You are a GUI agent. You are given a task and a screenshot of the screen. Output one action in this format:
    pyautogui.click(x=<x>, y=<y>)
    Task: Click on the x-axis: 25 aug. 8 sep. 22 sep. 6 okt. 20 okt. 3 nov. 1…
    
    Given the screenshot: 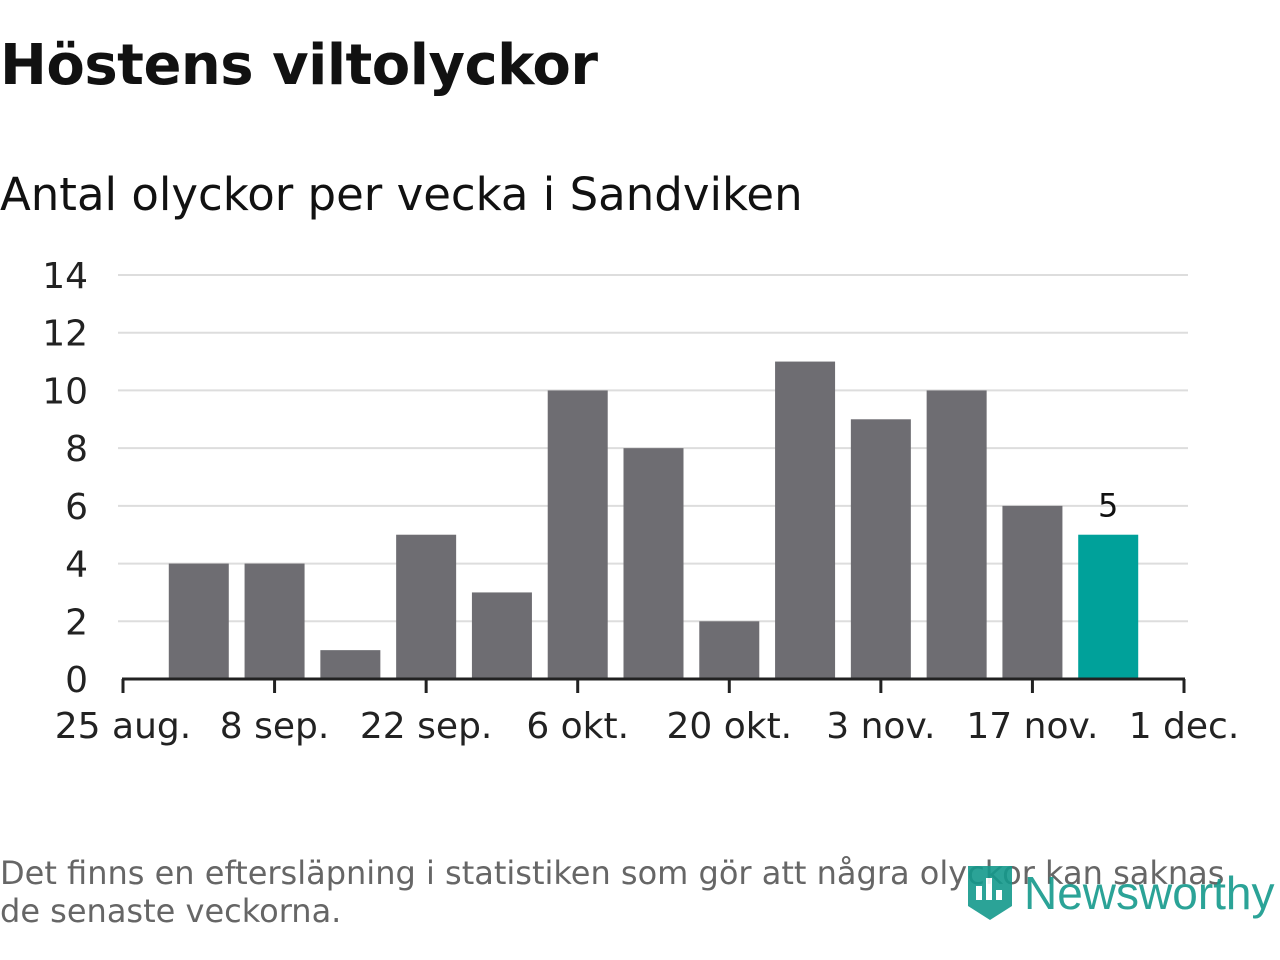 What is the action you would take?
    pyautogui.click(x=647, y=712)
    